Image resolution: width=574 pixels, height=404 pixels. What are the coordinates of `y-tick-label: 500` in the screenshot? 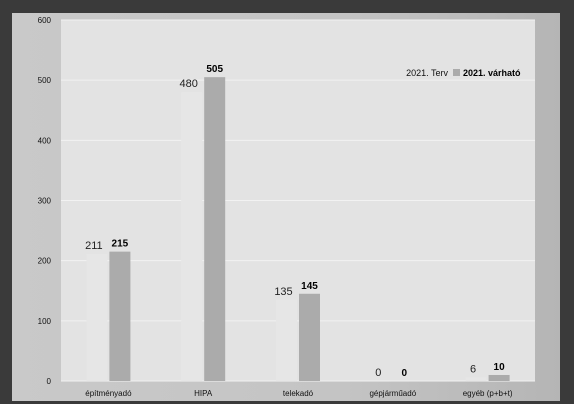 It's located at (45, 80).